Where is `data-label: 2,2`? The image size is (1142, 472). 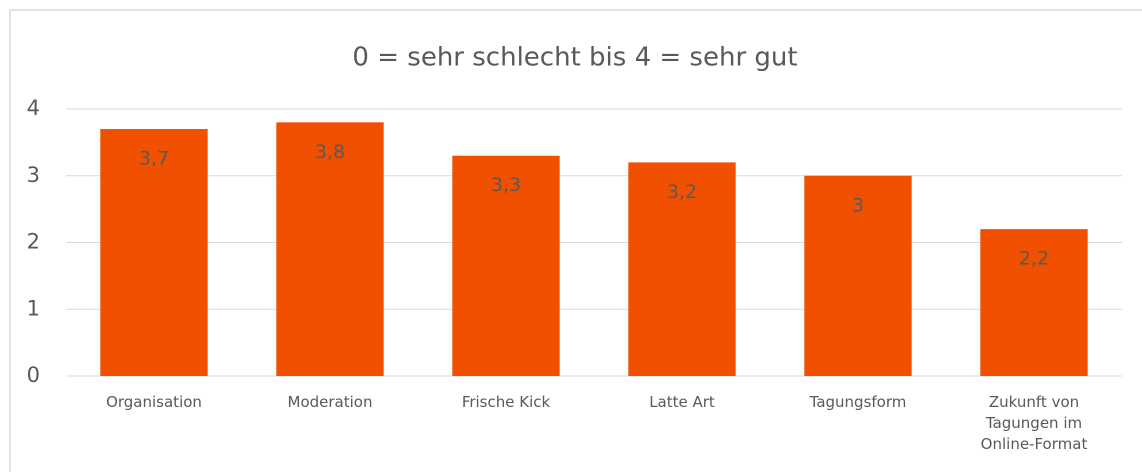
data-label: 2,2 is located at coordinates (1034, 259).